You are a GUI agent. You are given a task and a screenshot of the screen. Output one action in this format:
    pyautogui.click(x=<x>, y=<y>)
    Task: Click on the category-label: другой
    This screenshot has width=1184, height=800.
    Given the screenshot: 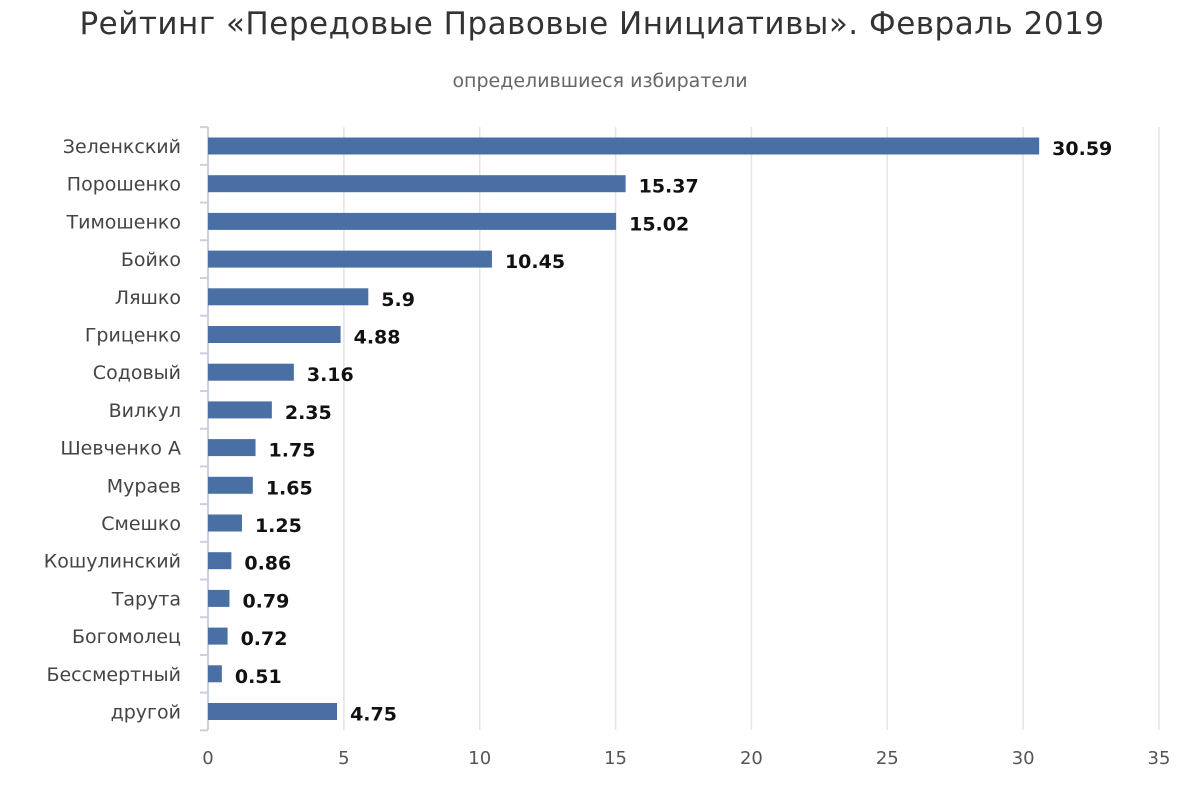 What is the action you would take?
    pyautogui.click(x=146, y=713)
    